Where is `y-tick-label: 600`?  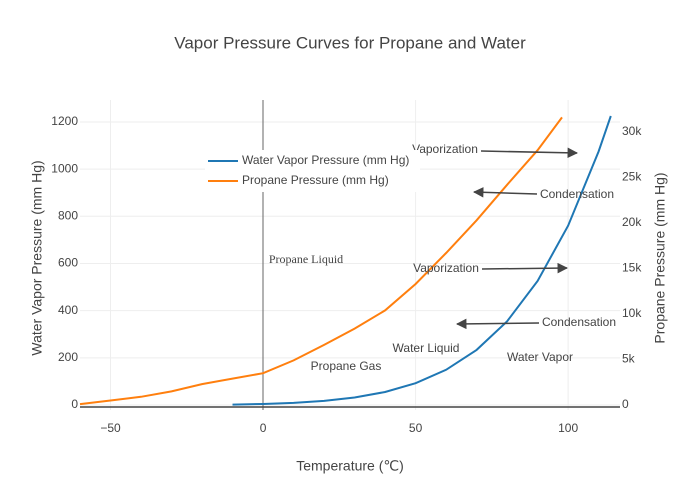 y-tick-label: 600 is located at coordinates (68, 263).